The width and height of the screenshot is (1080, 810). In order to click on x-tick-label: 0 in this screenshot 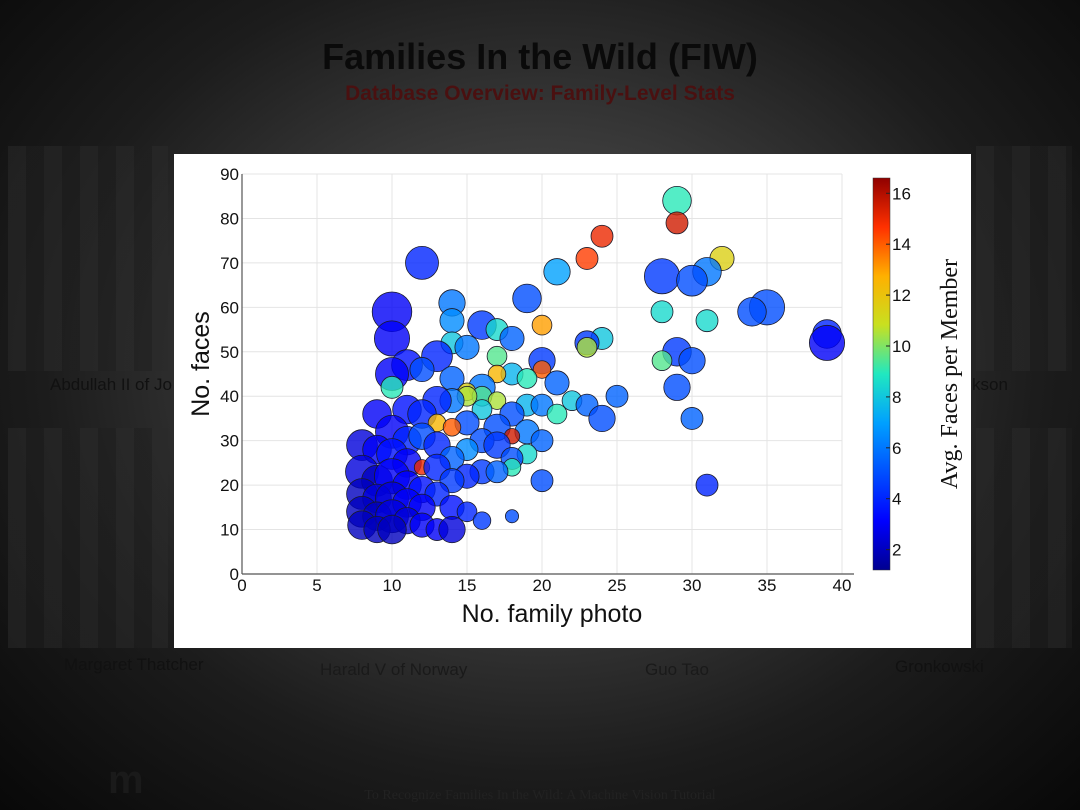, I will do `click(241, 585)`.